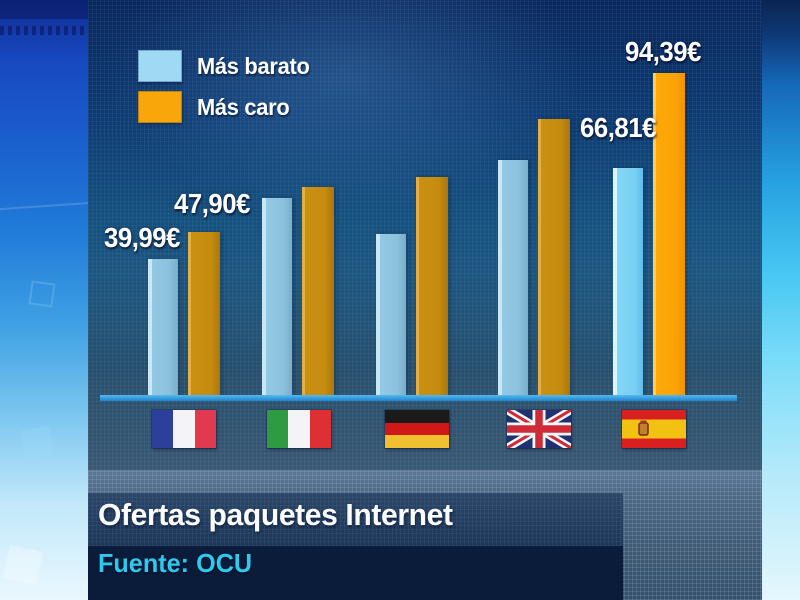  What do you see at coordinates (781, 300) in the screenshot?
I see `studio-backdrop-right` at bounding box center [781, 300].